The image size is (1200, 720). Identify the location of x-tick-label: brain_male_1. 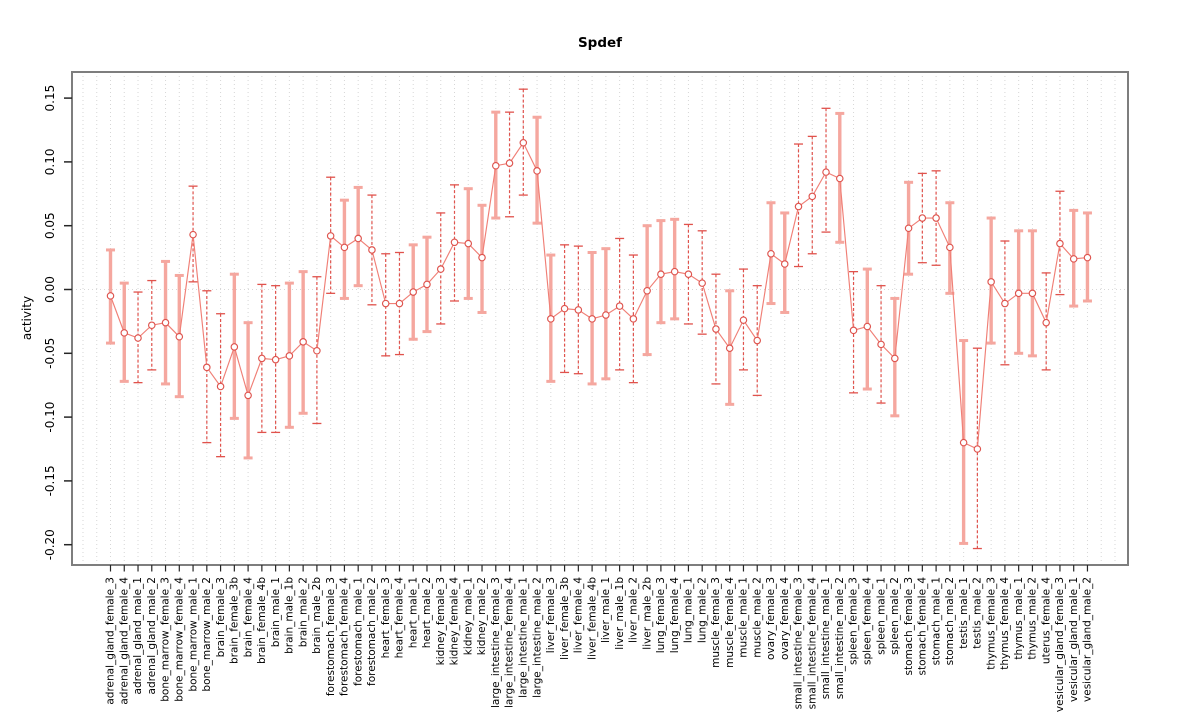
(276, 612).